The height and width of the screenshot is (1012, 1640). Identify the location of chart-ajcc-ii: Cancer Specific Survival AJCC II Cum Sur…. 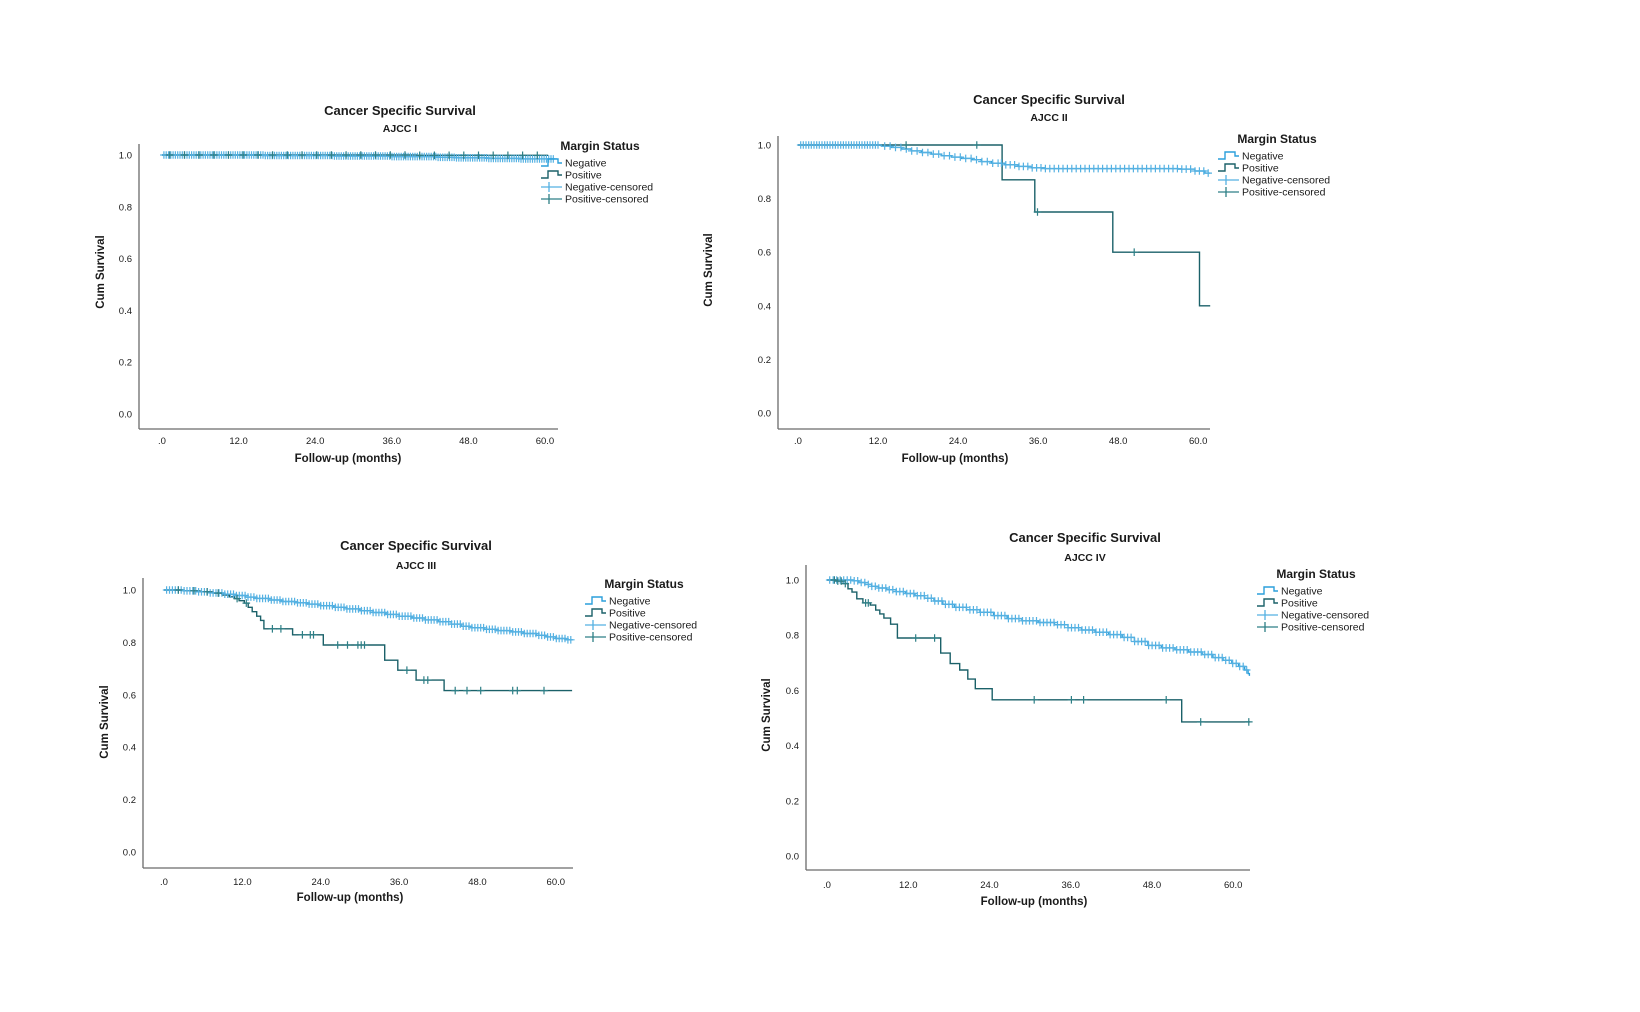
(1016, 278).